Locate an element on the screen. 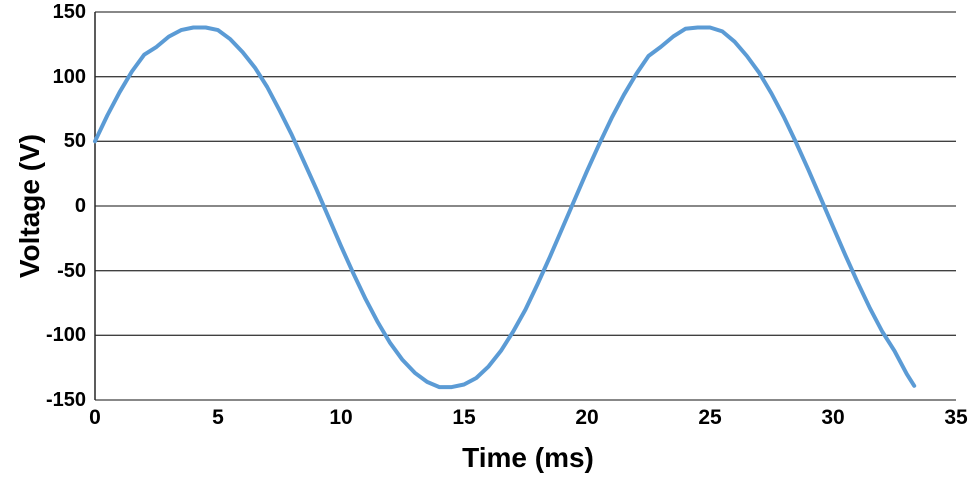 This screenshot has height=482, width=969. x-tick-label: 20 is located at coordinates (587, 417).